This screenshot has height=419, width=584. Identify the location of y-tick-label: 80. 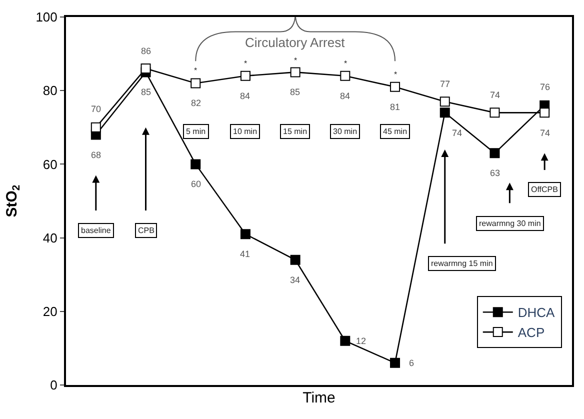
(50, 90).